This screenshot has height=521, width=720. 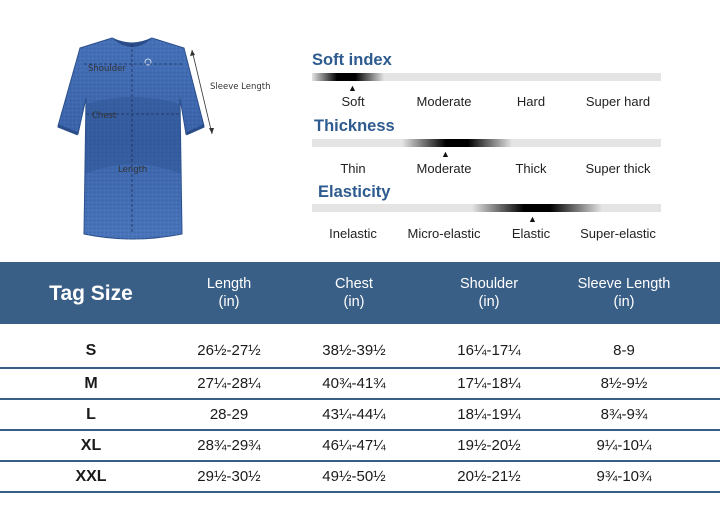 What do you see at coordinates (444, 233) in the screenshot?
I see `elasticity-option: Micro-elastic` at bounding box center [444, 233].